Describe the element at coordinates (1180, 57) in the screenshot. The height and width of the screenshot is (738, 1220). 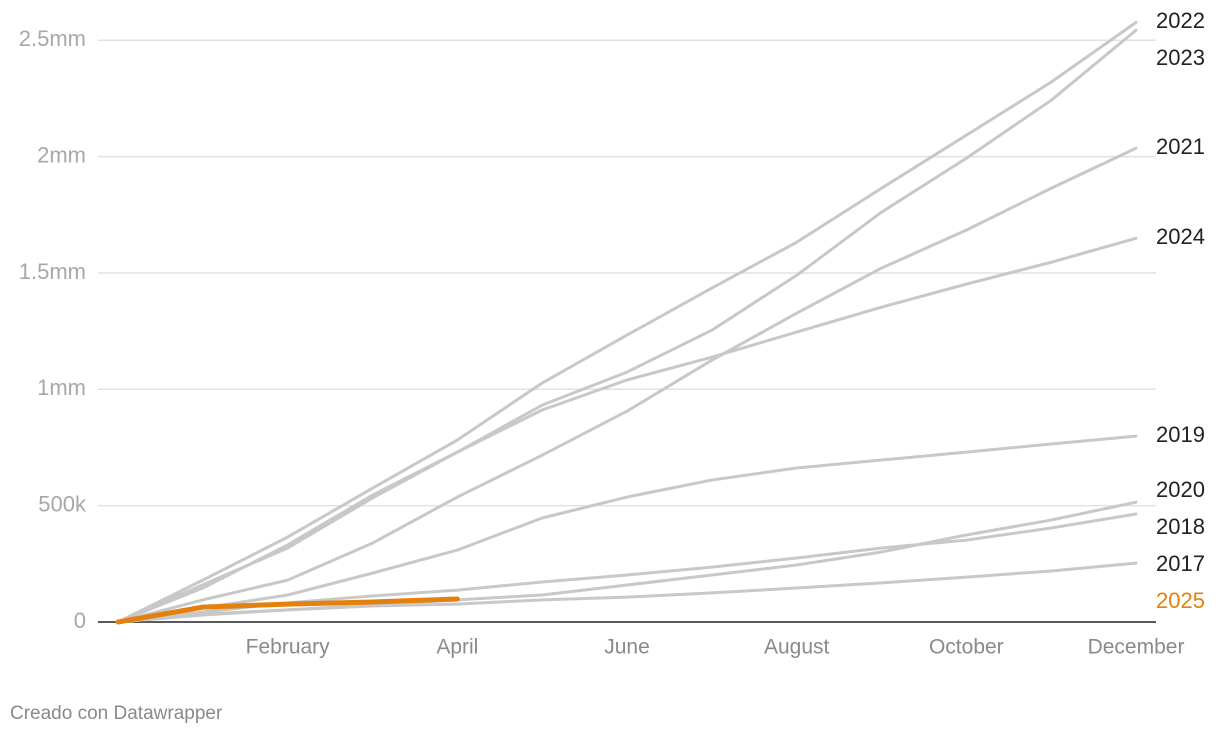
I see `series-label: 2023` at that location.